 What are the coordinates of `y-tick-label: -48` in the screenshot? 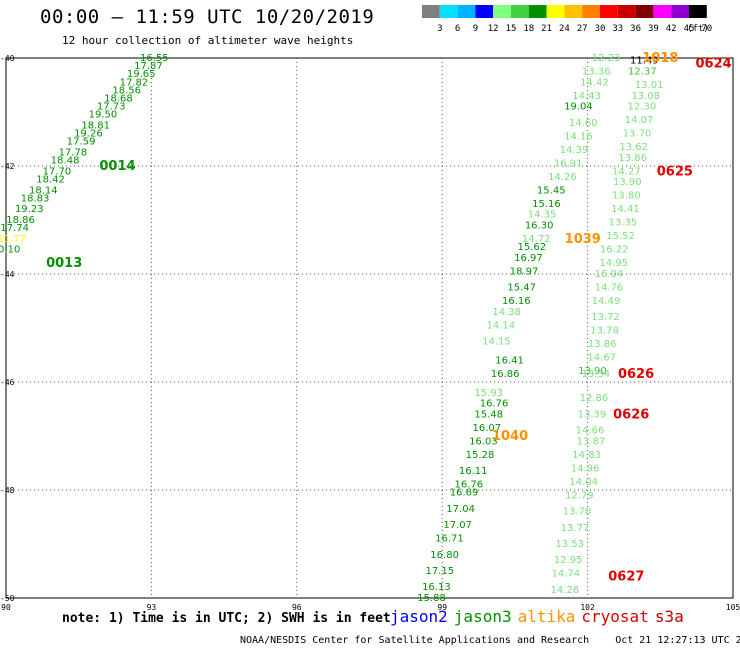 It's located at (7, 490).